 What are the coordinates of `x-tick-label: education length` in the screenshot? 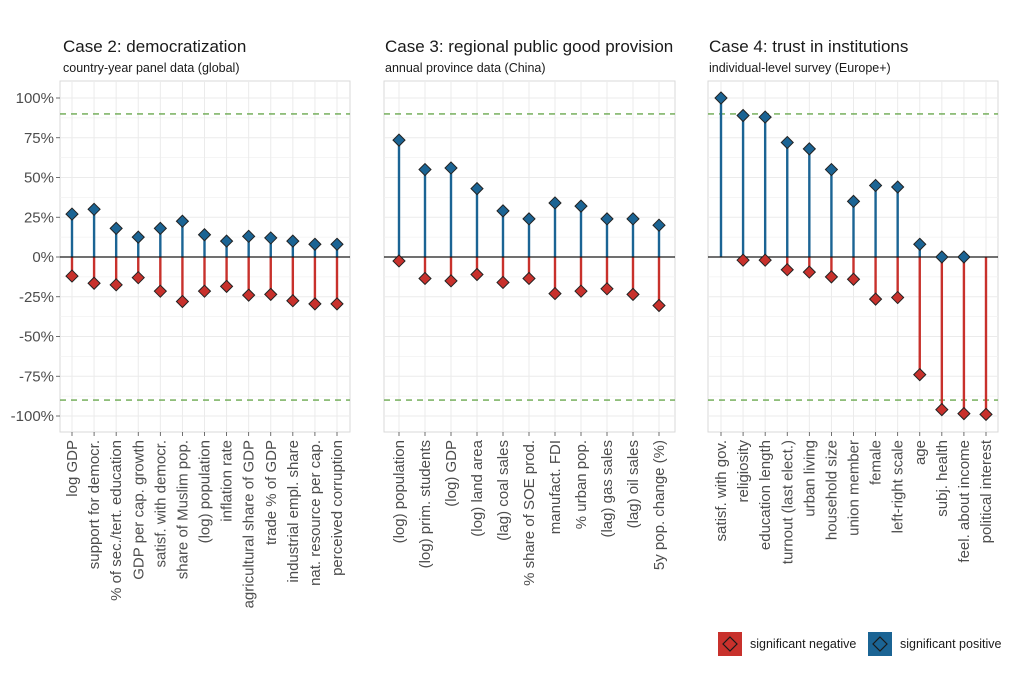 It's located at (765, 495).